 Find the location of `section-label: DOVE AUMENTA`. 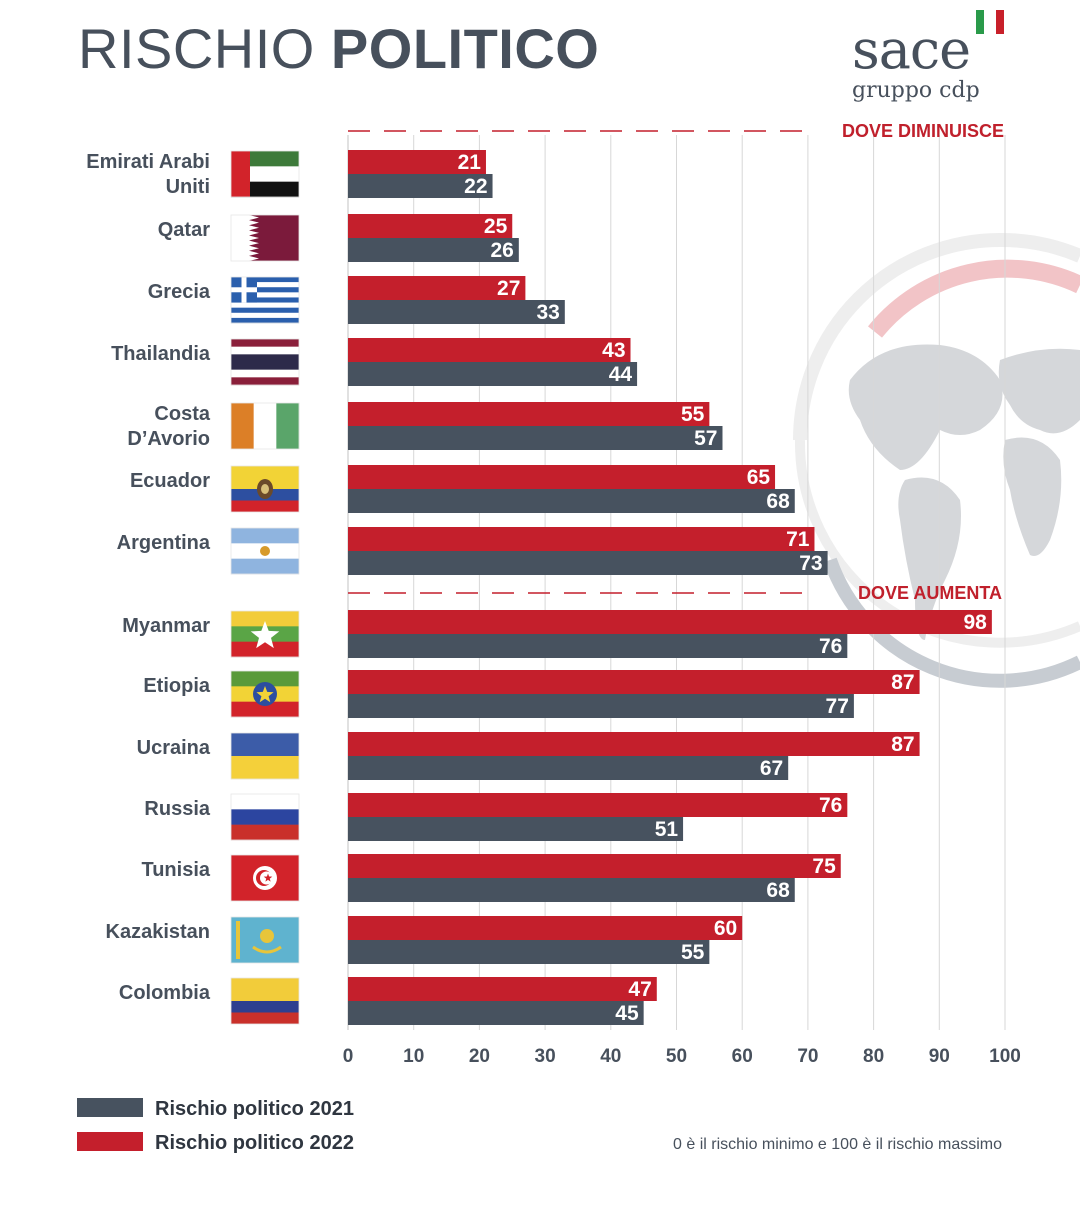

section-label: DOVE AUMENTA is located at coordinates (930, 593).